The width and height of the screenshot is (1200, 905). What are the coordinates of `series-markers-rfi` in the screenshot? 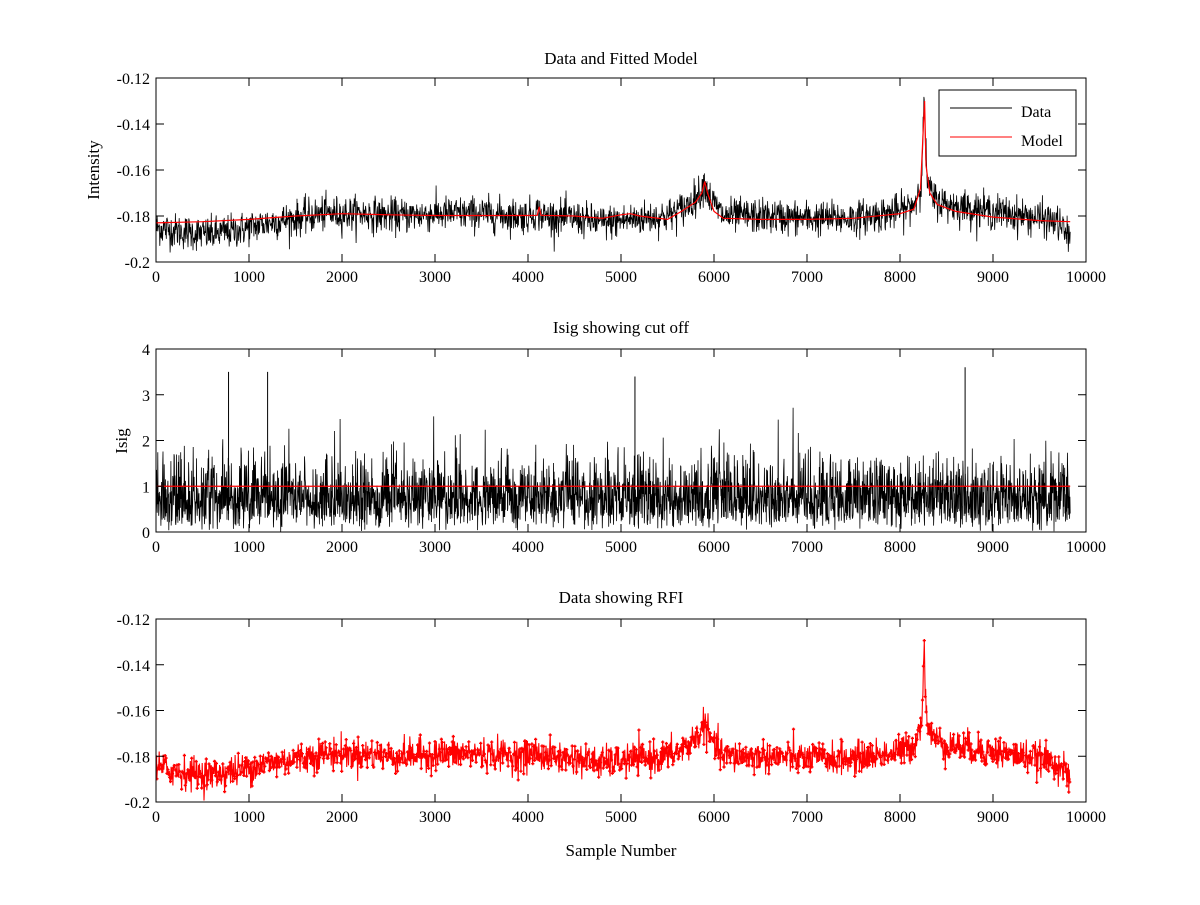 It's located at (614, 716).